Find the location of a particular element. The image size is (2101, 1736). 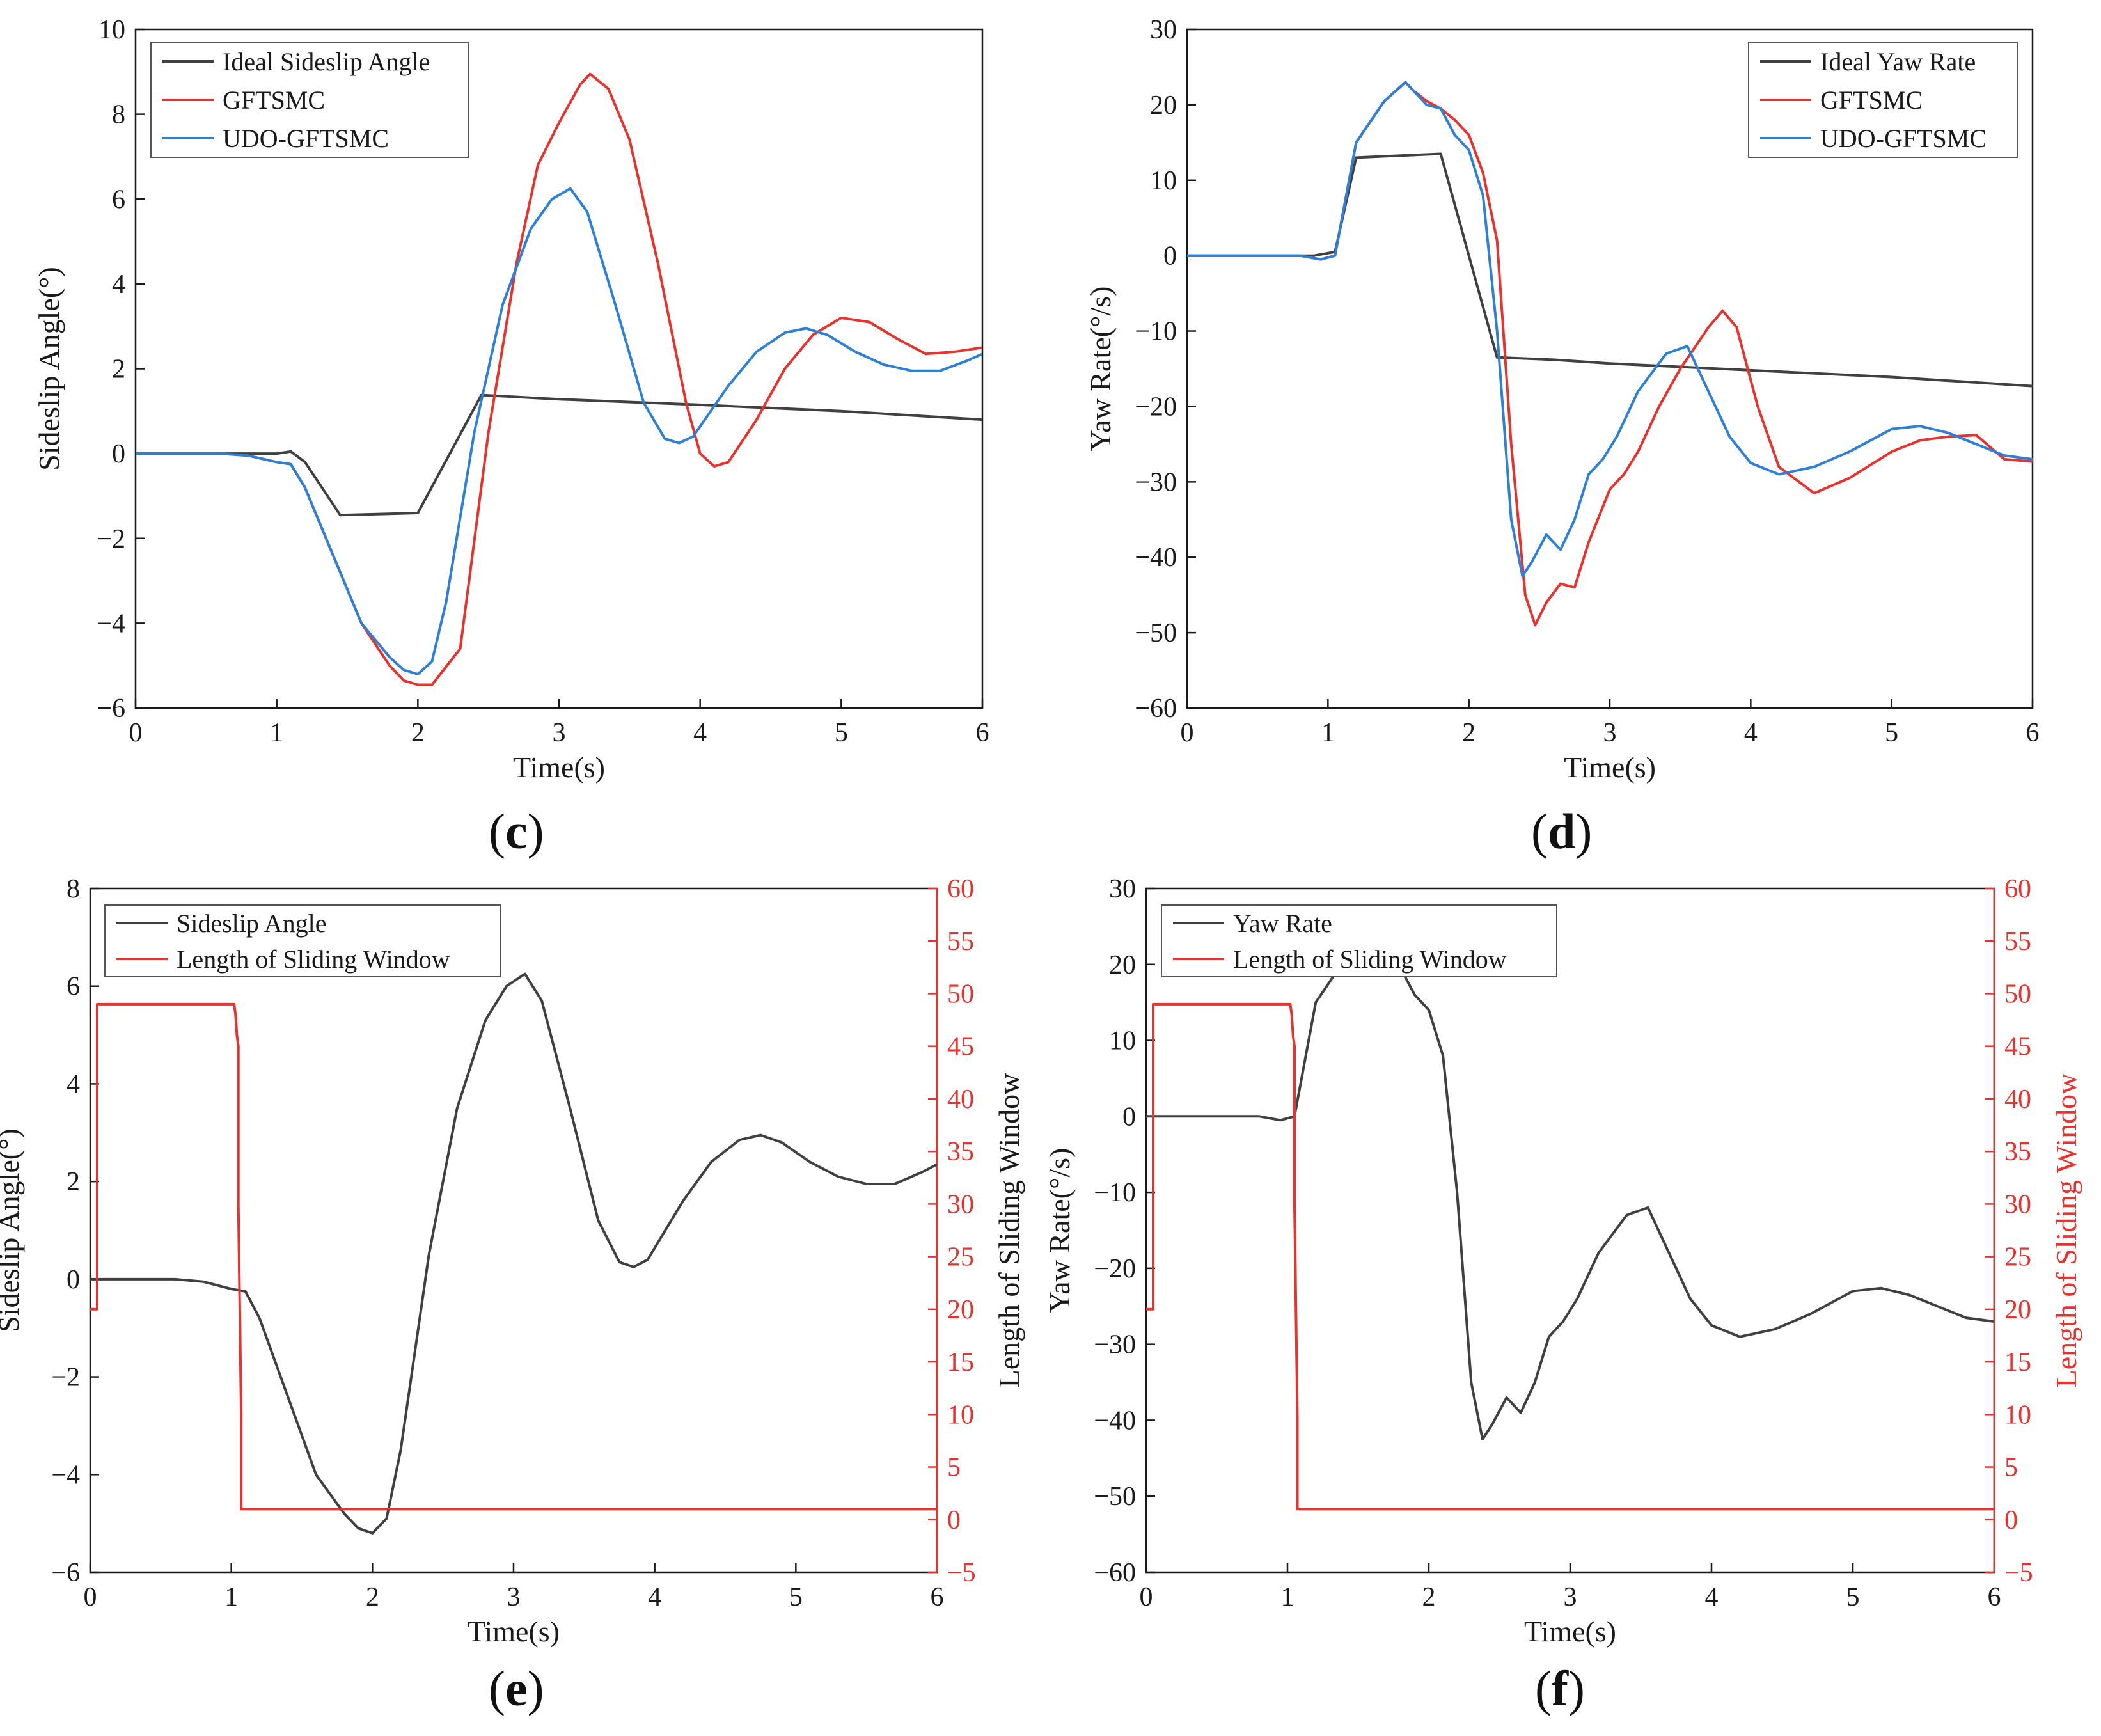

y-tick-label-d: −20 is located at coordinates (1156, 407).